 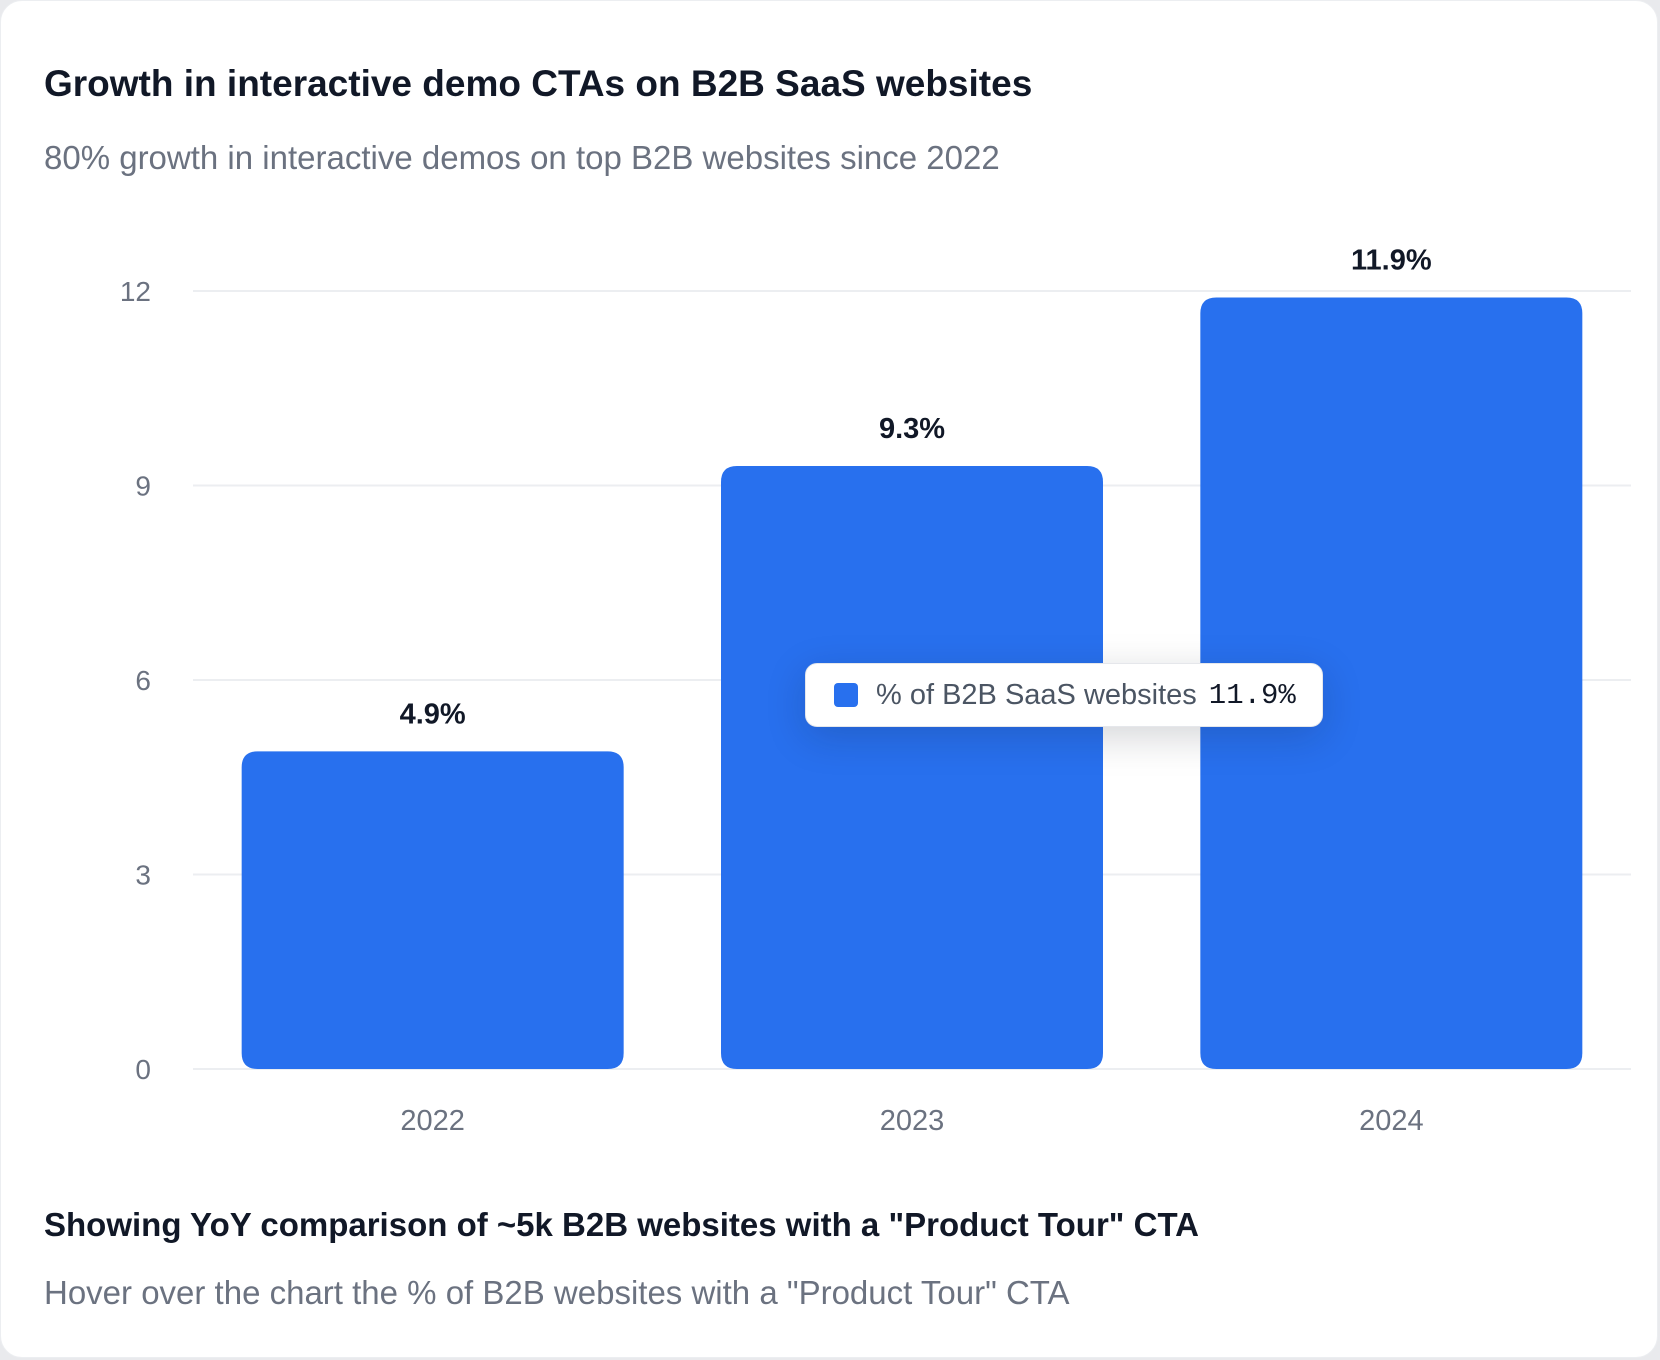 What do you see at coordinates (1252, 695) in the screenshot?
I see `tooltip-value: 11.9%` at bounding box center [1252, 695].